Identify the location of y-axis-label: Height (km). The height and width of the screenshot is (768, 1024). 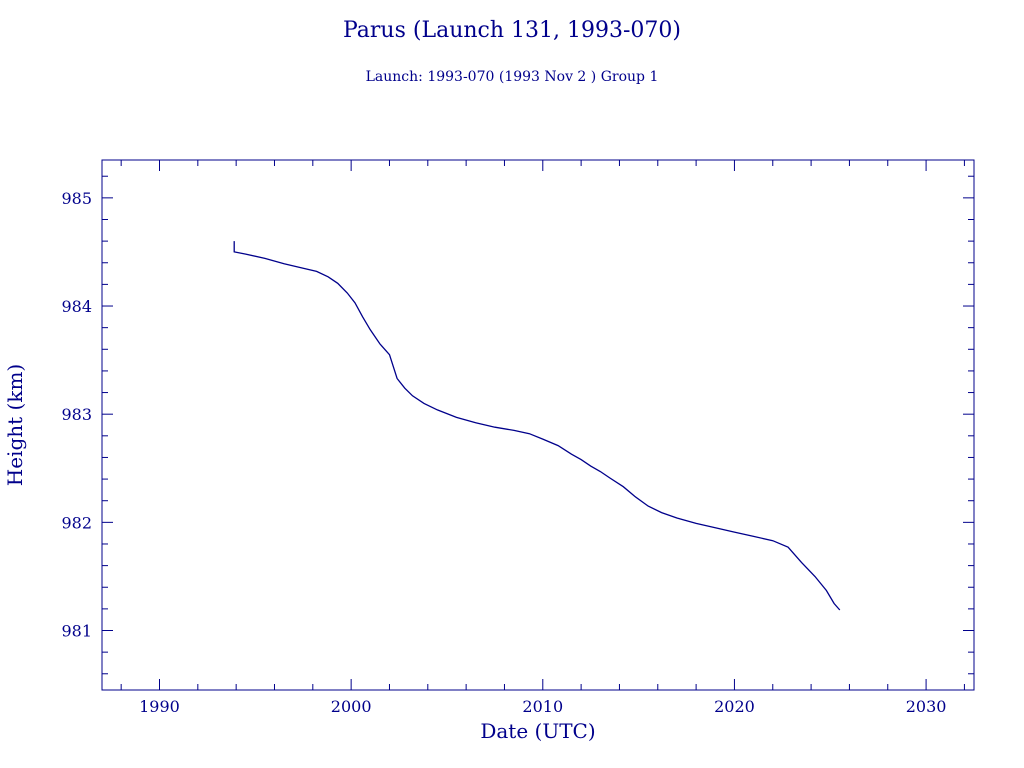
(15, 425).